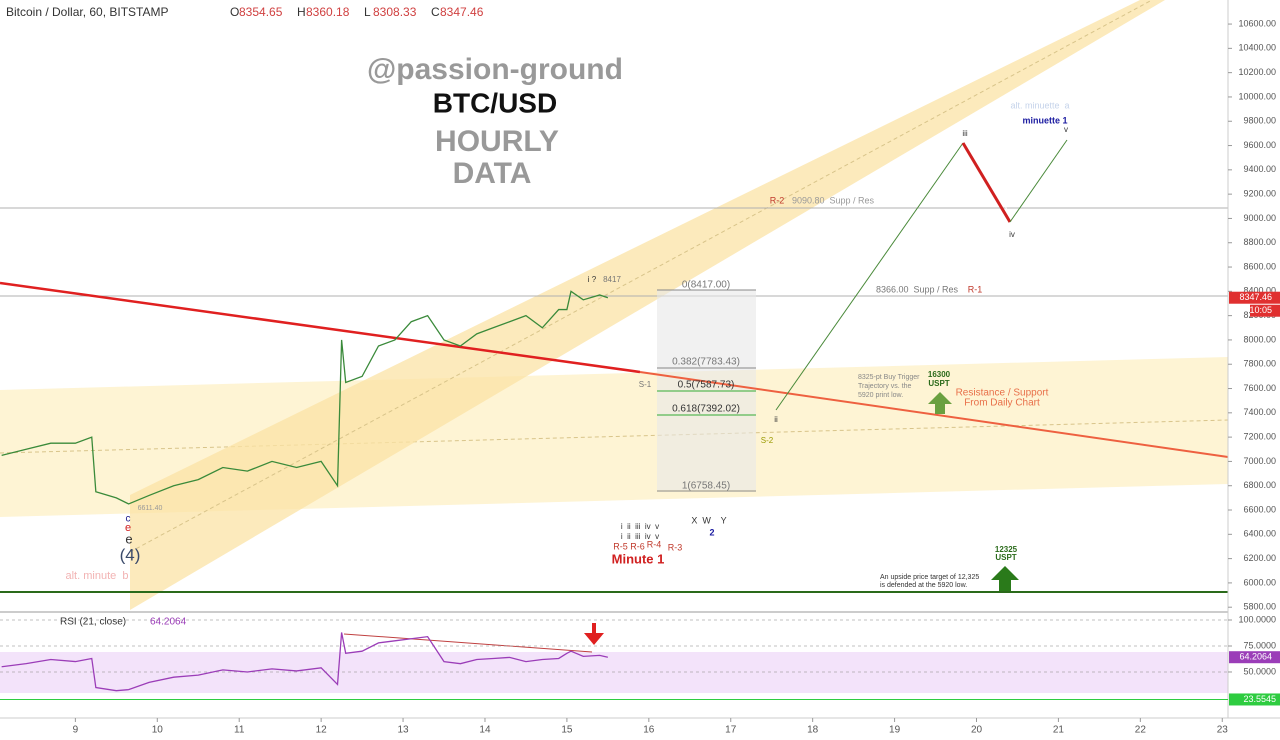  I want to click on y-tick-label: 8600.00, so click(1259, 266).